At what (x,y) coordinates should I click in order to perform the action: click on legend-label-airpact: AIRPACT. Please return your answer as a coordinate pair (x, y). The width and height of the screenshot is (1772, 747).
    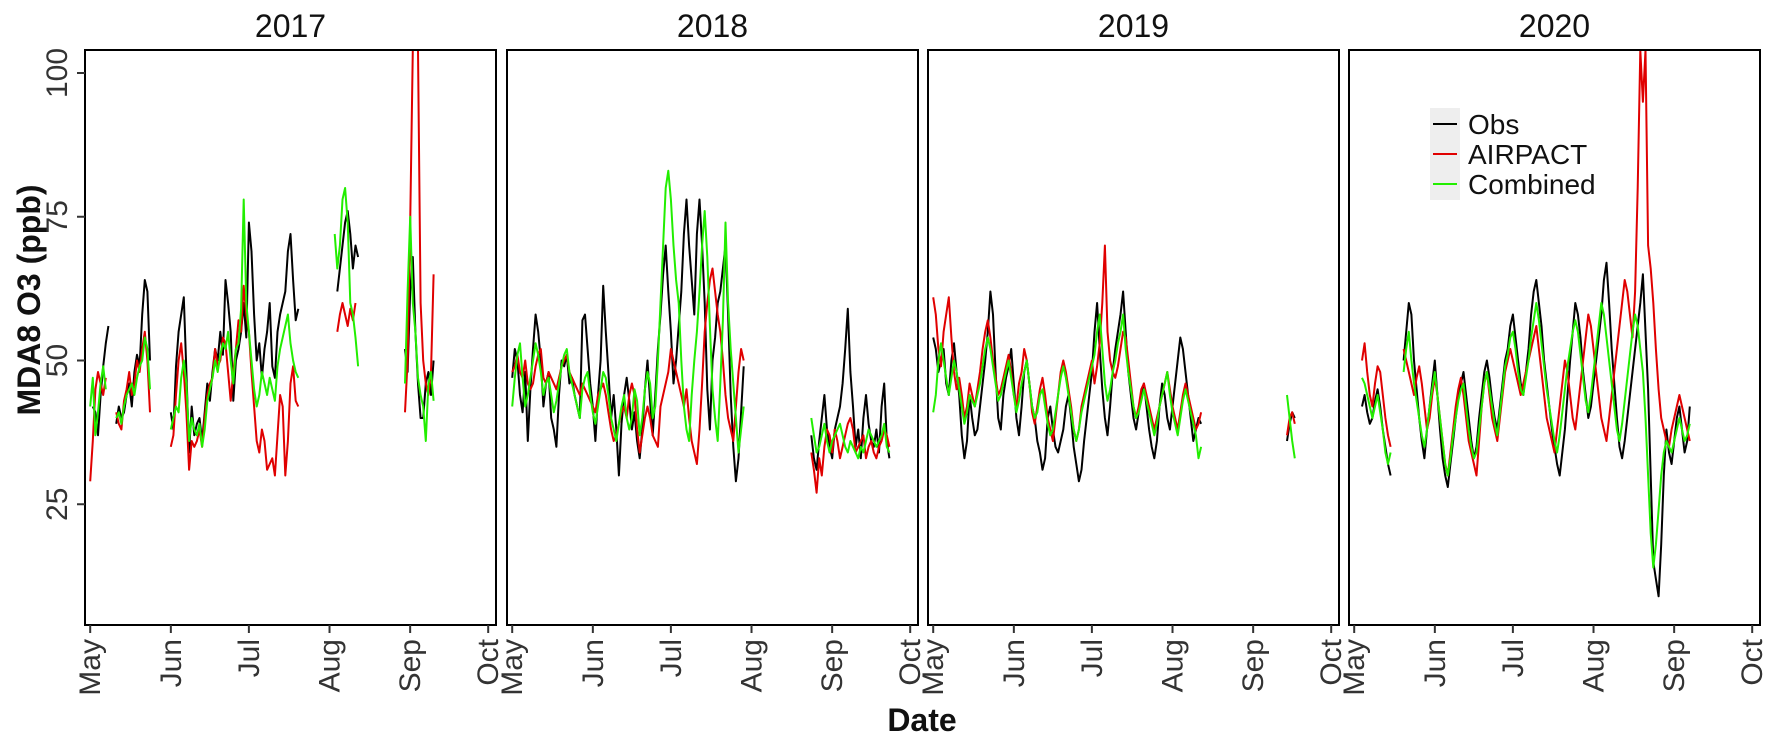
    Looking at the image, I should click on (1527, 154).